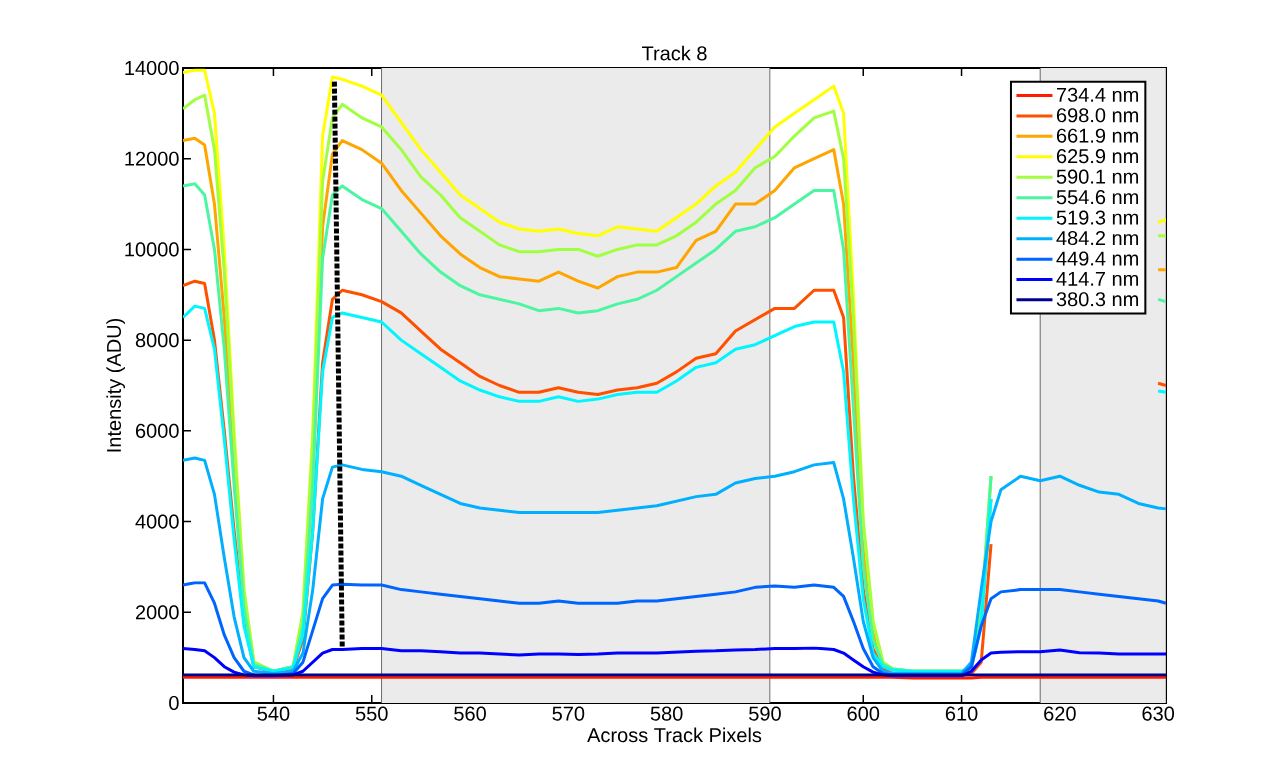 The width and height of the screenshot is (1284, 784). What do you see at coordinates (674, 53) in the screenshot?
I see `chart-title: Track 8` at bounding box center [674, 53].